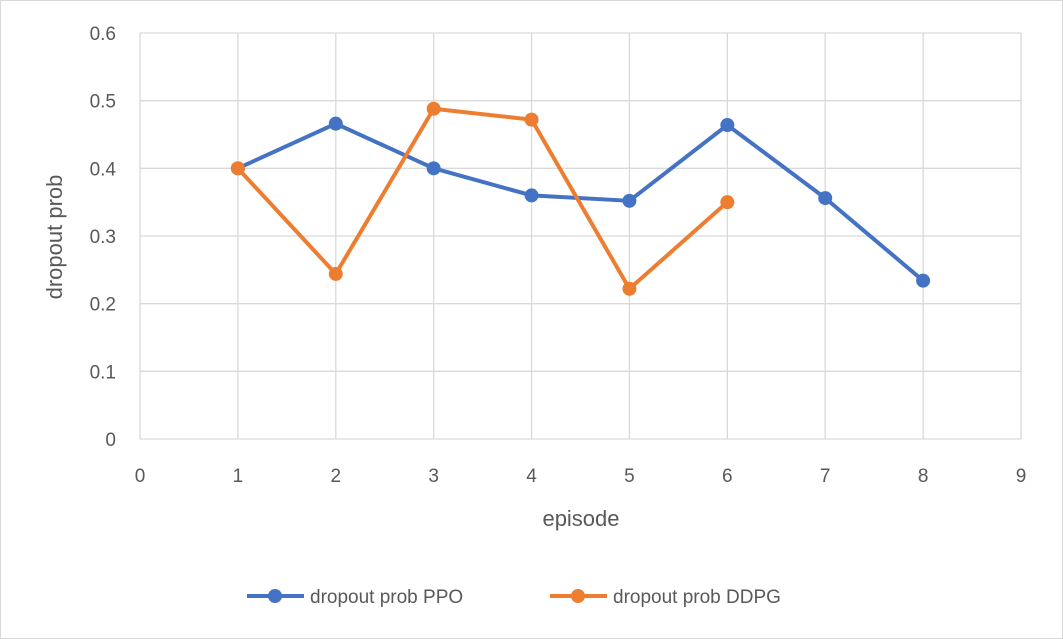 The image size is (1063, 639). I want to click on legend: dropout prob PPO dropout prob DDPG, so click(514, 597).